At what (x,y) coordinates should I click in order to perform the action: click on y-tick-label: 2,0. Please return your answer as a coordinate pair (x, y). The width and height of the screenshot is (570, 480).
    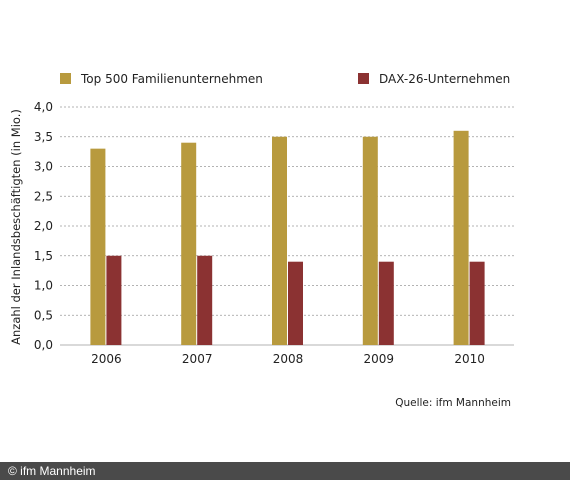
    Looking at the image, I should click on (43, 226).